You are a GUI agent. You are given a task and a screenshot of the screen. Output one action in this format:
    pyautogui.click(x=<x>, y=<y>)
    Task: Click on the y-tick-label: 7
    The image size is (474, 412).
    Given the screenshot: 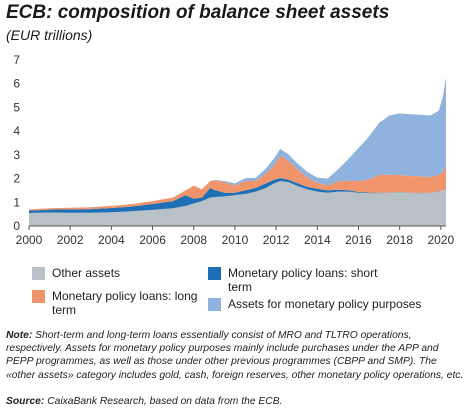 What is the action you would take?
    pyautogui.click(x=16, y=60)
    